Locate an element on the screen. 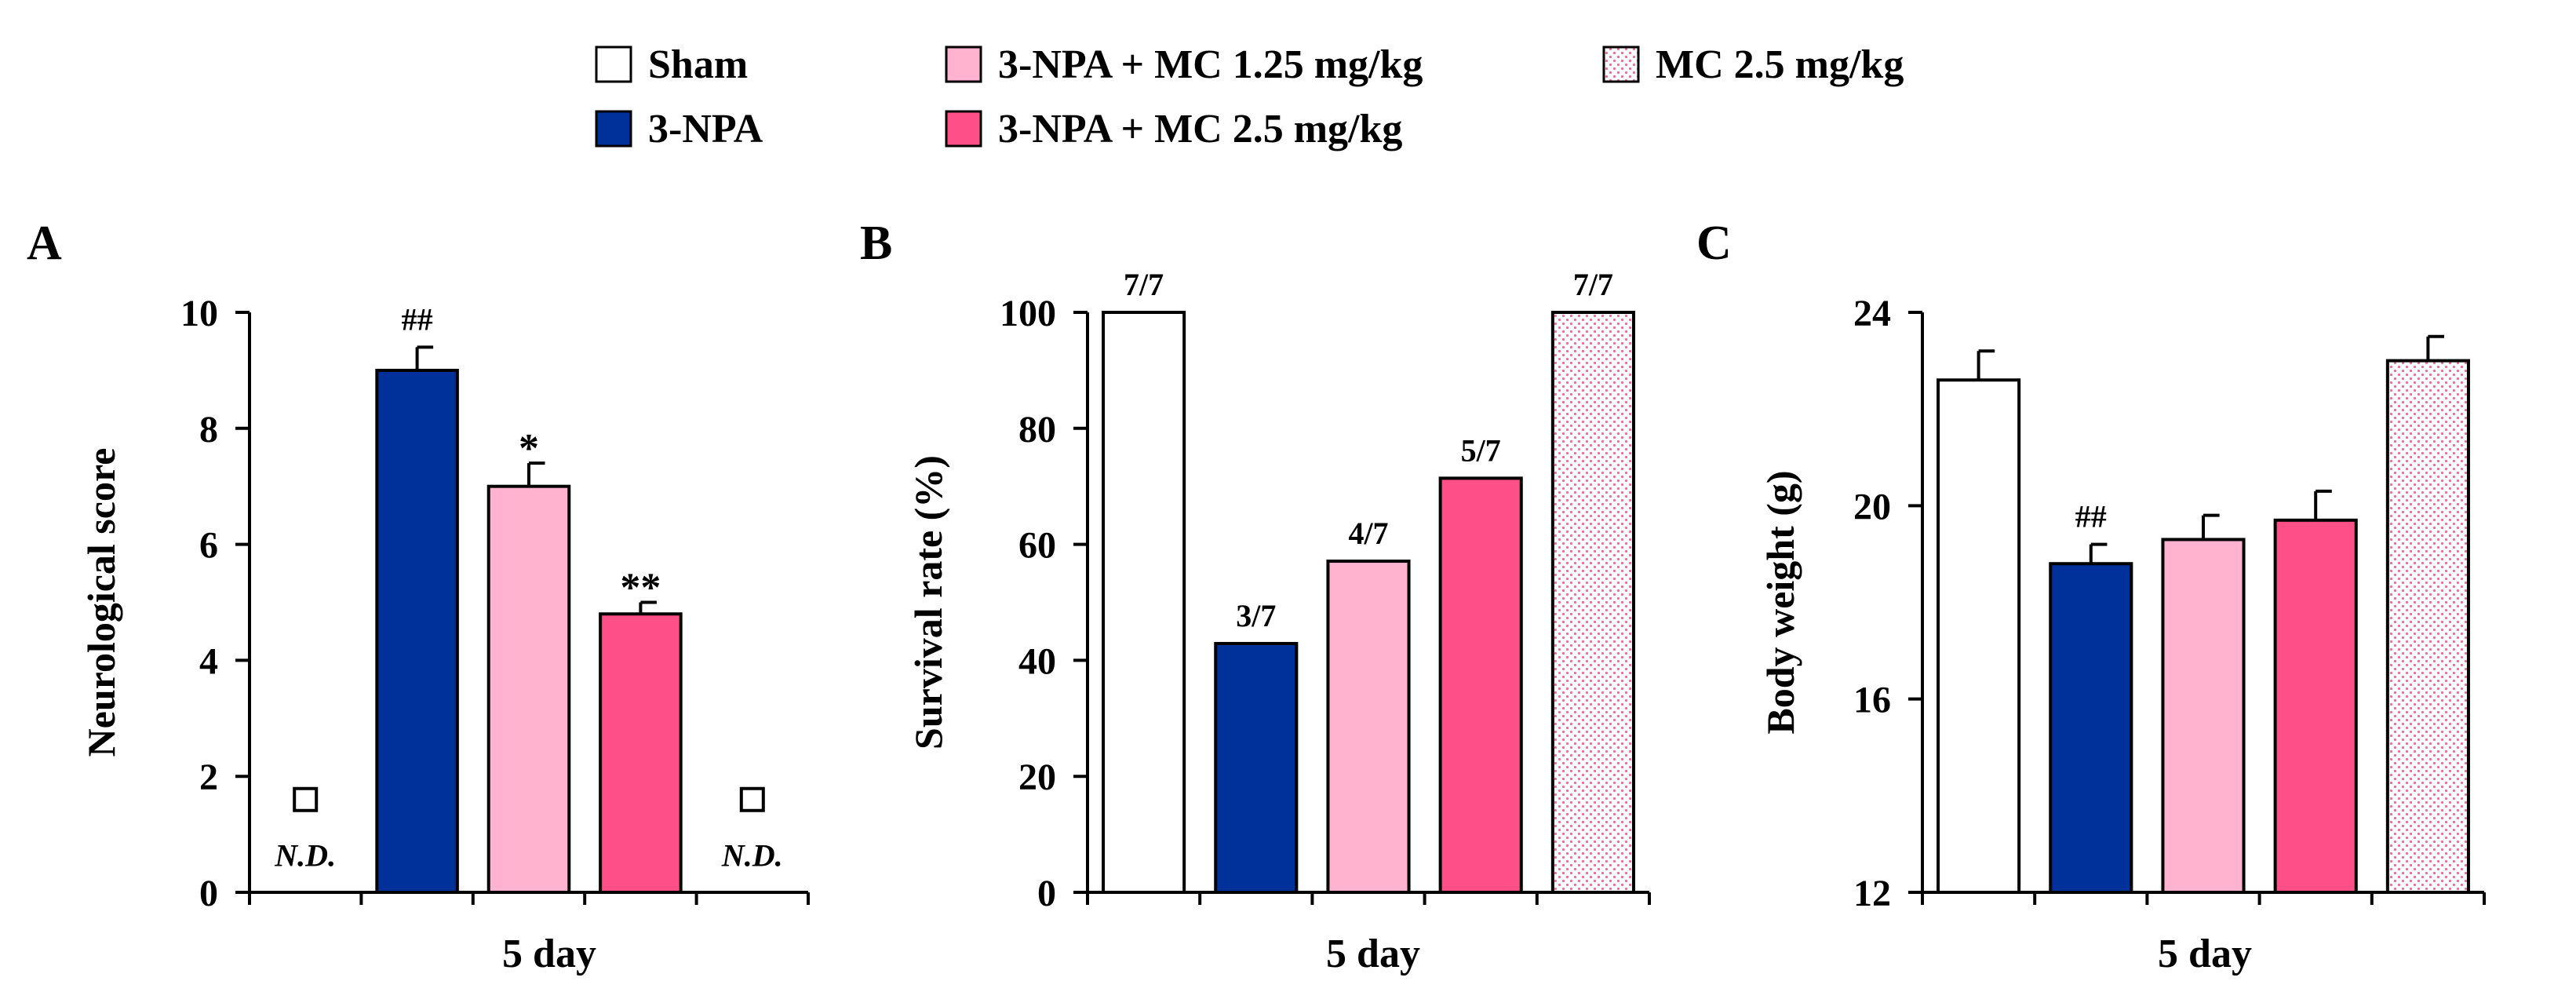 The height and width of the screenshot is (992, 2576). legend-label: MC 2.5 mg/kg is located at coordinates (1780, 64).